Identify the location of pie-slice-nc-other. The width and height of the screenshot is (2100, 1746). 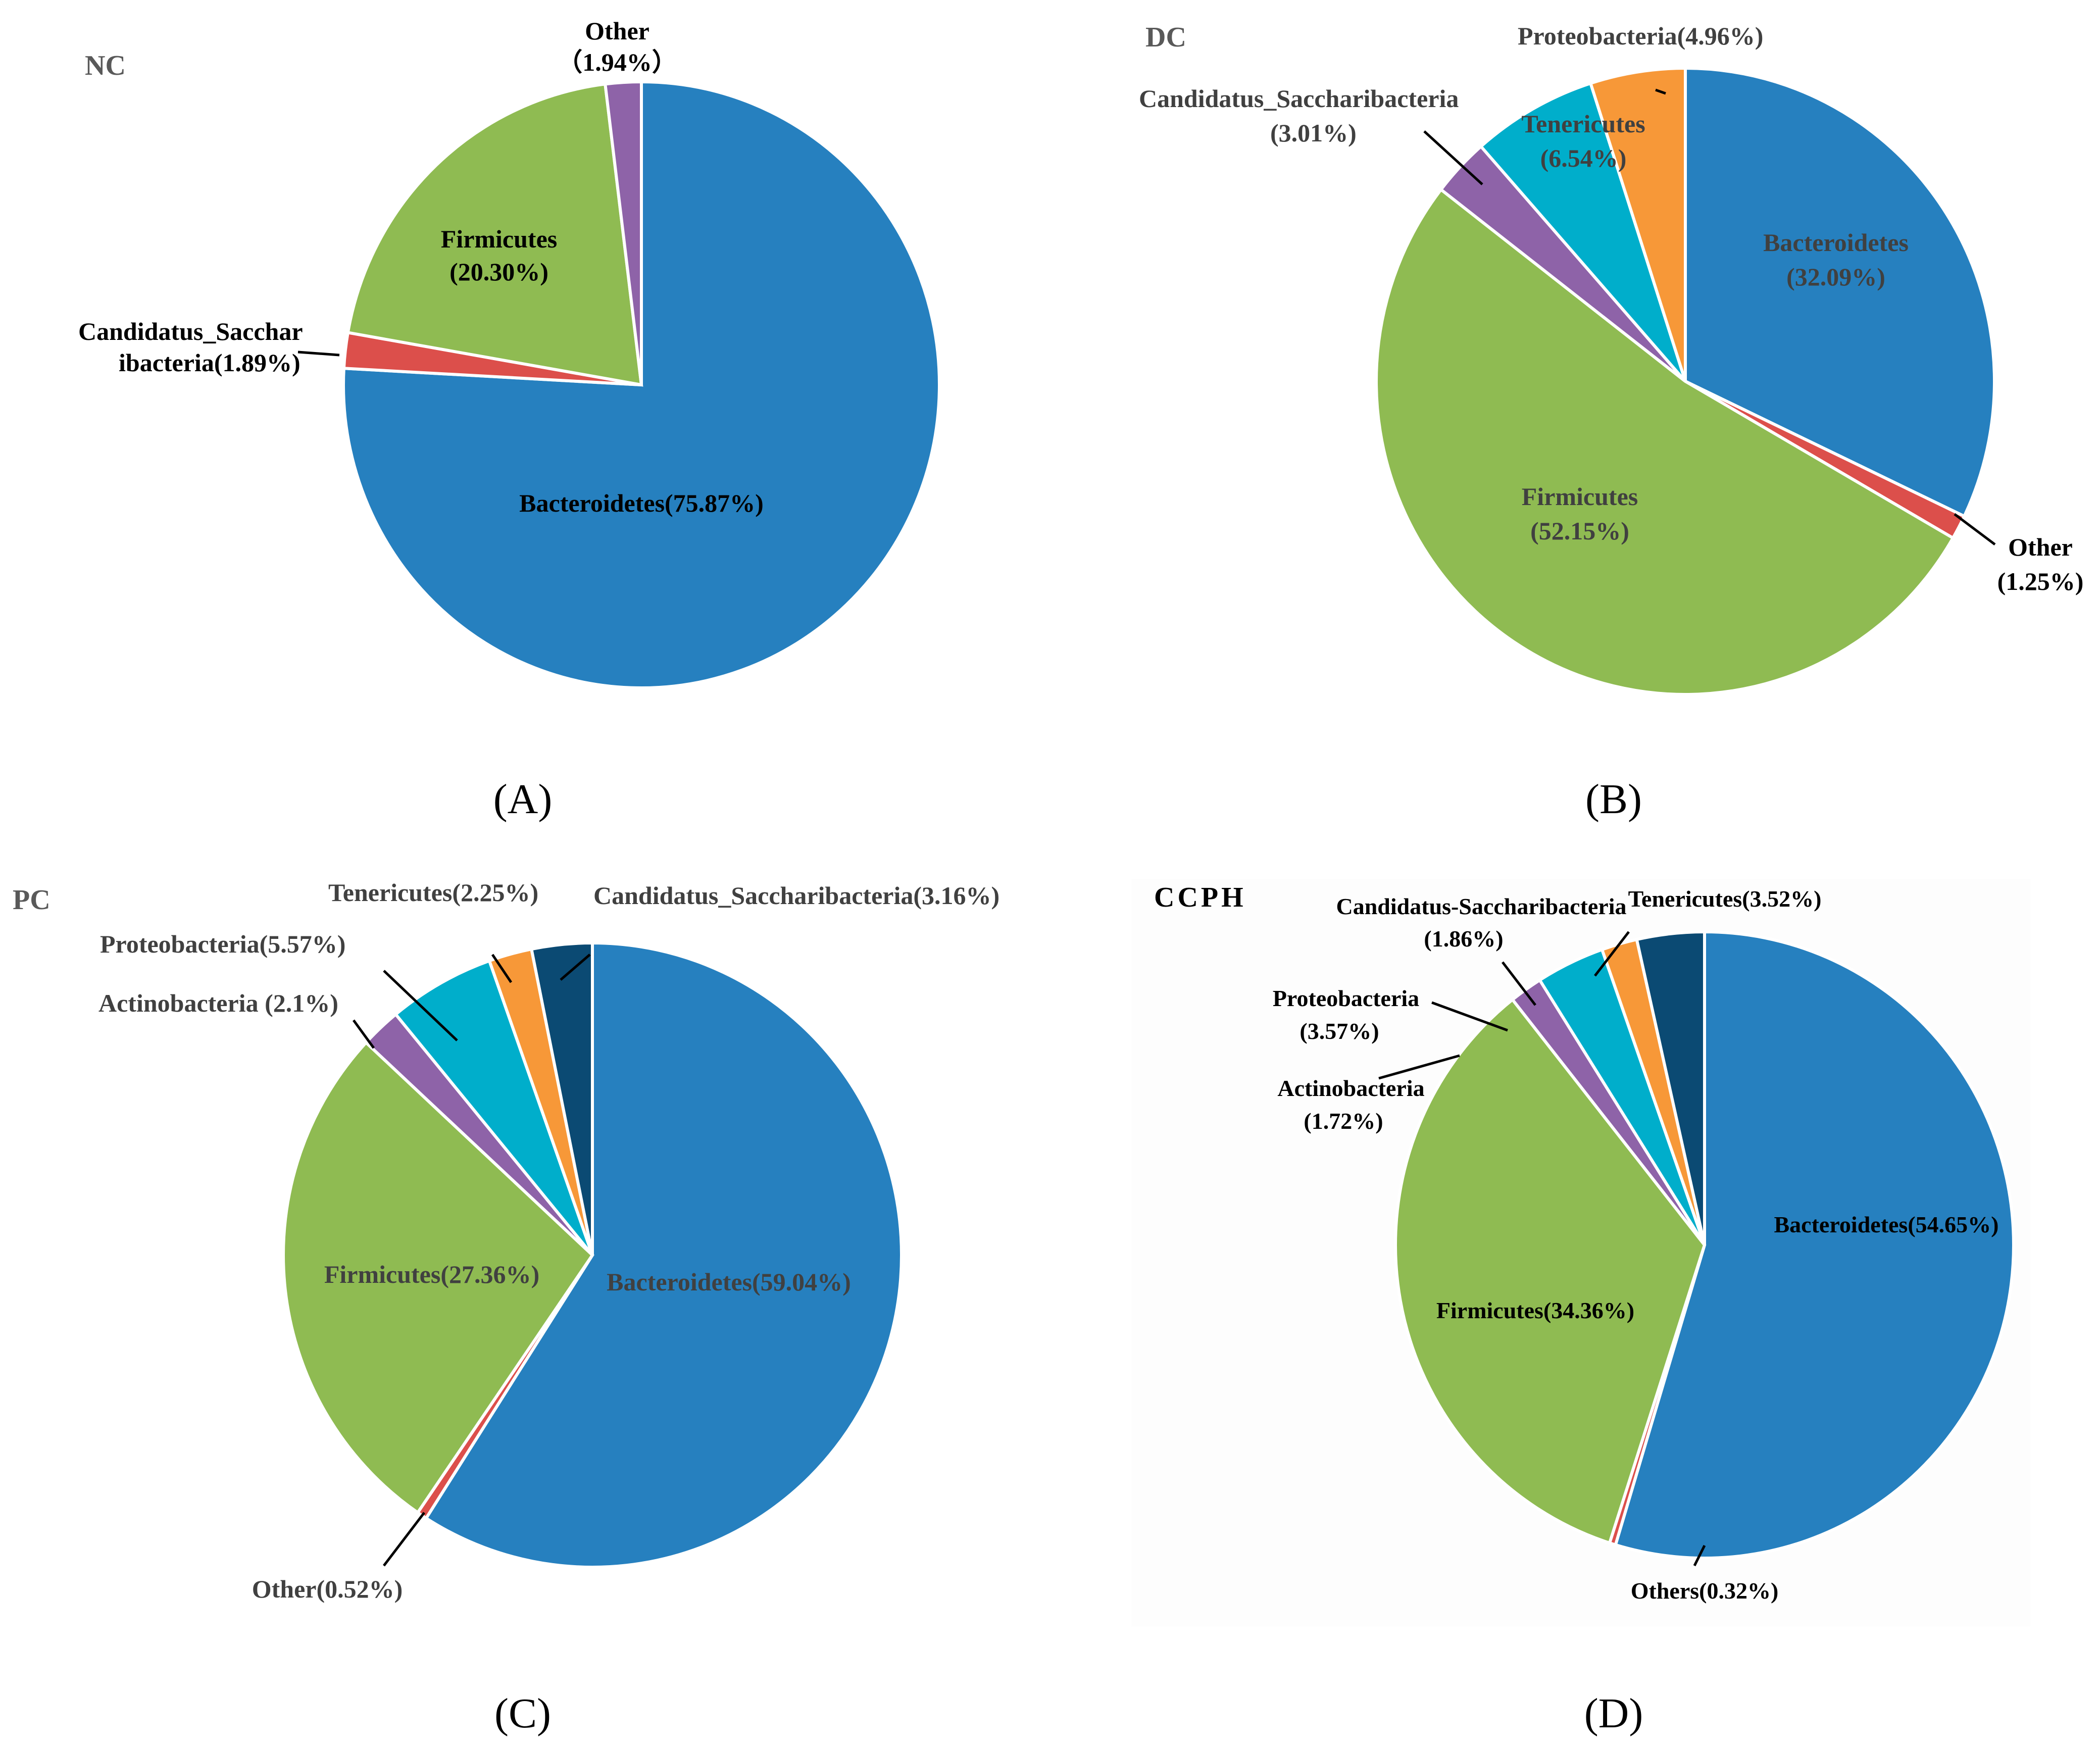
(623, 233).